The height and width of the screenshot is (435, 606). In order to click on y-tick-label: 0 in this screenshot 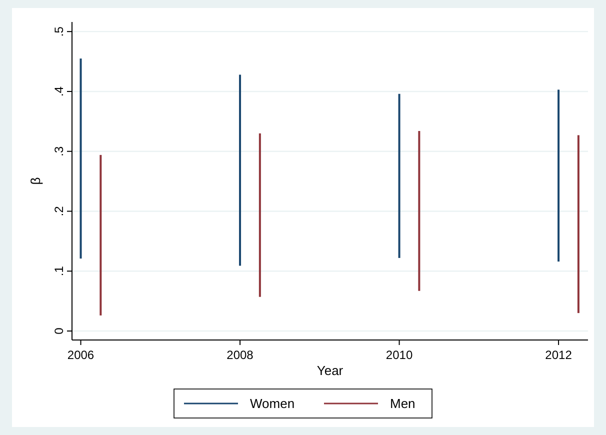, I will do `click(59, 330)`.